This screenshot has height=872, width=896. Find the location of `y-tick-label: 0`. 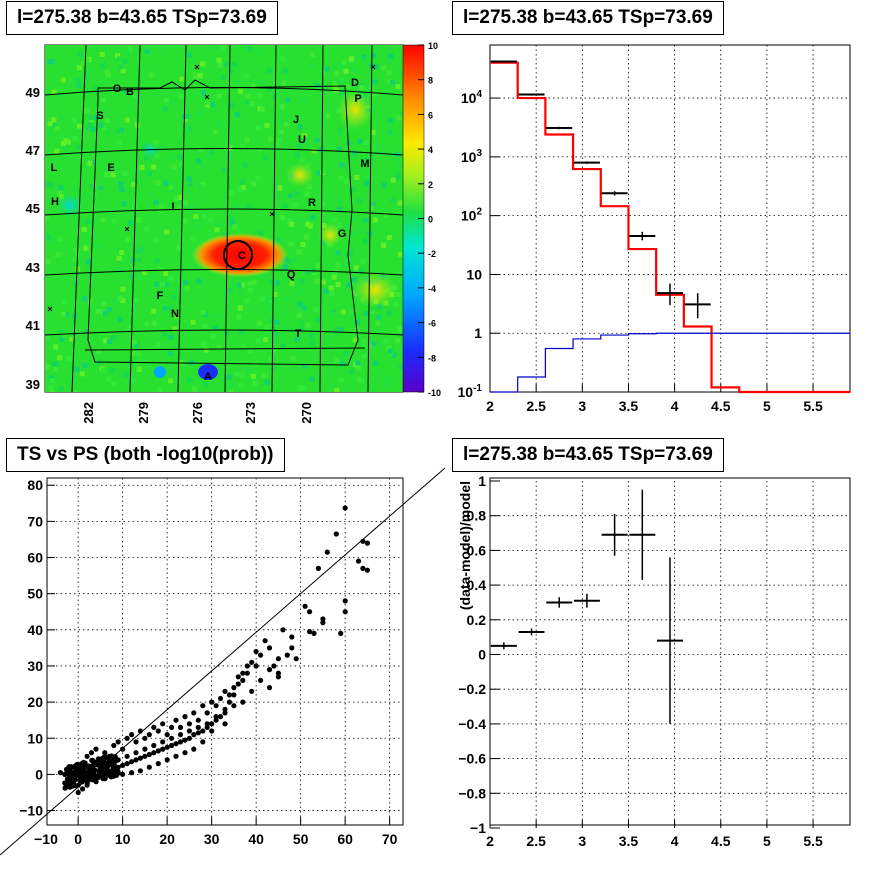

y-tick-label: 0 is located at coordinates (39, 774).